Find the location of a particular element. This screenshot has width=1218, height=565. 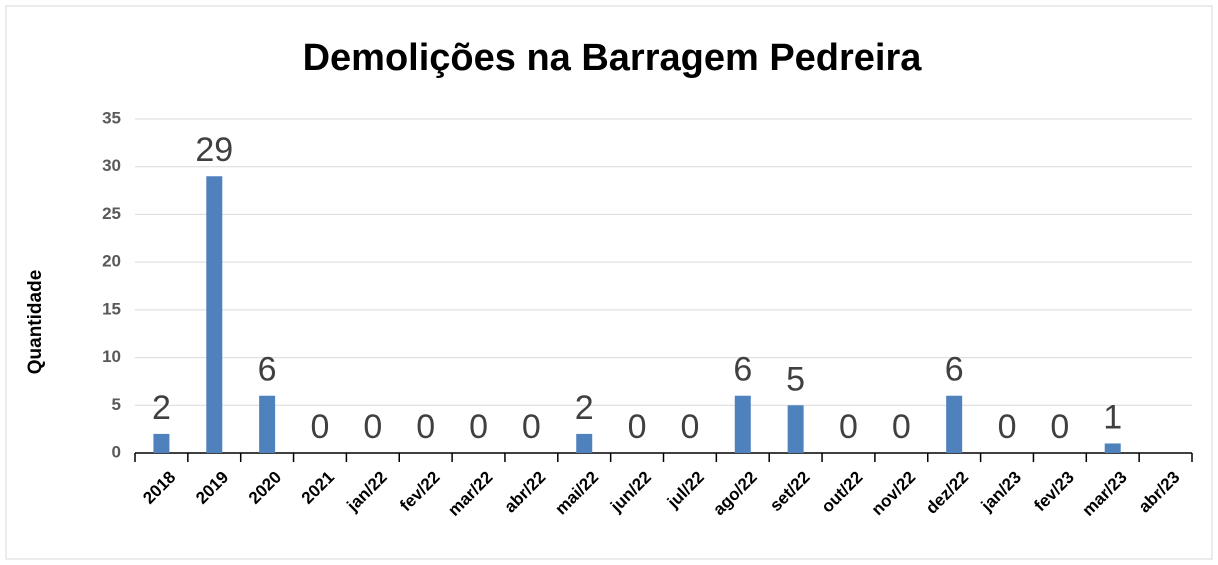

y-tick-label: 5 is located at coordinates (116, 404).